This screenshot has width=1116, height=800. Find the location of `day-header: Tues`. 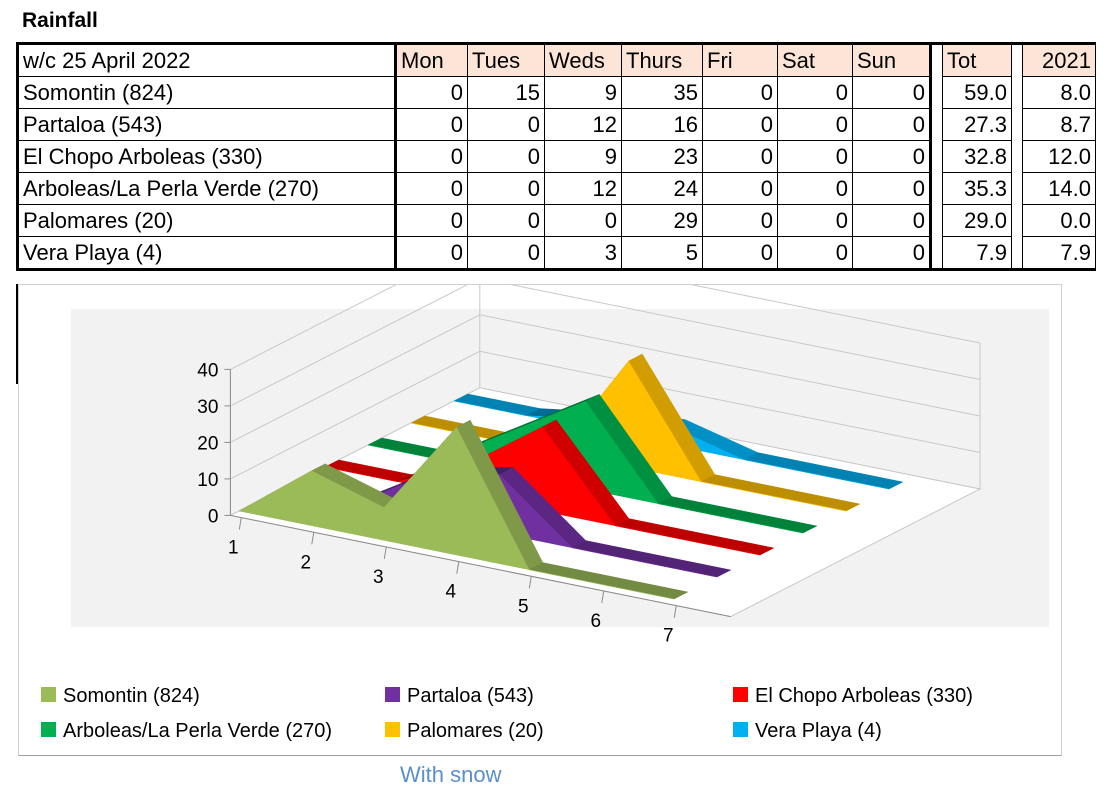

day-header: Tues is located at coordinates (506, 59).